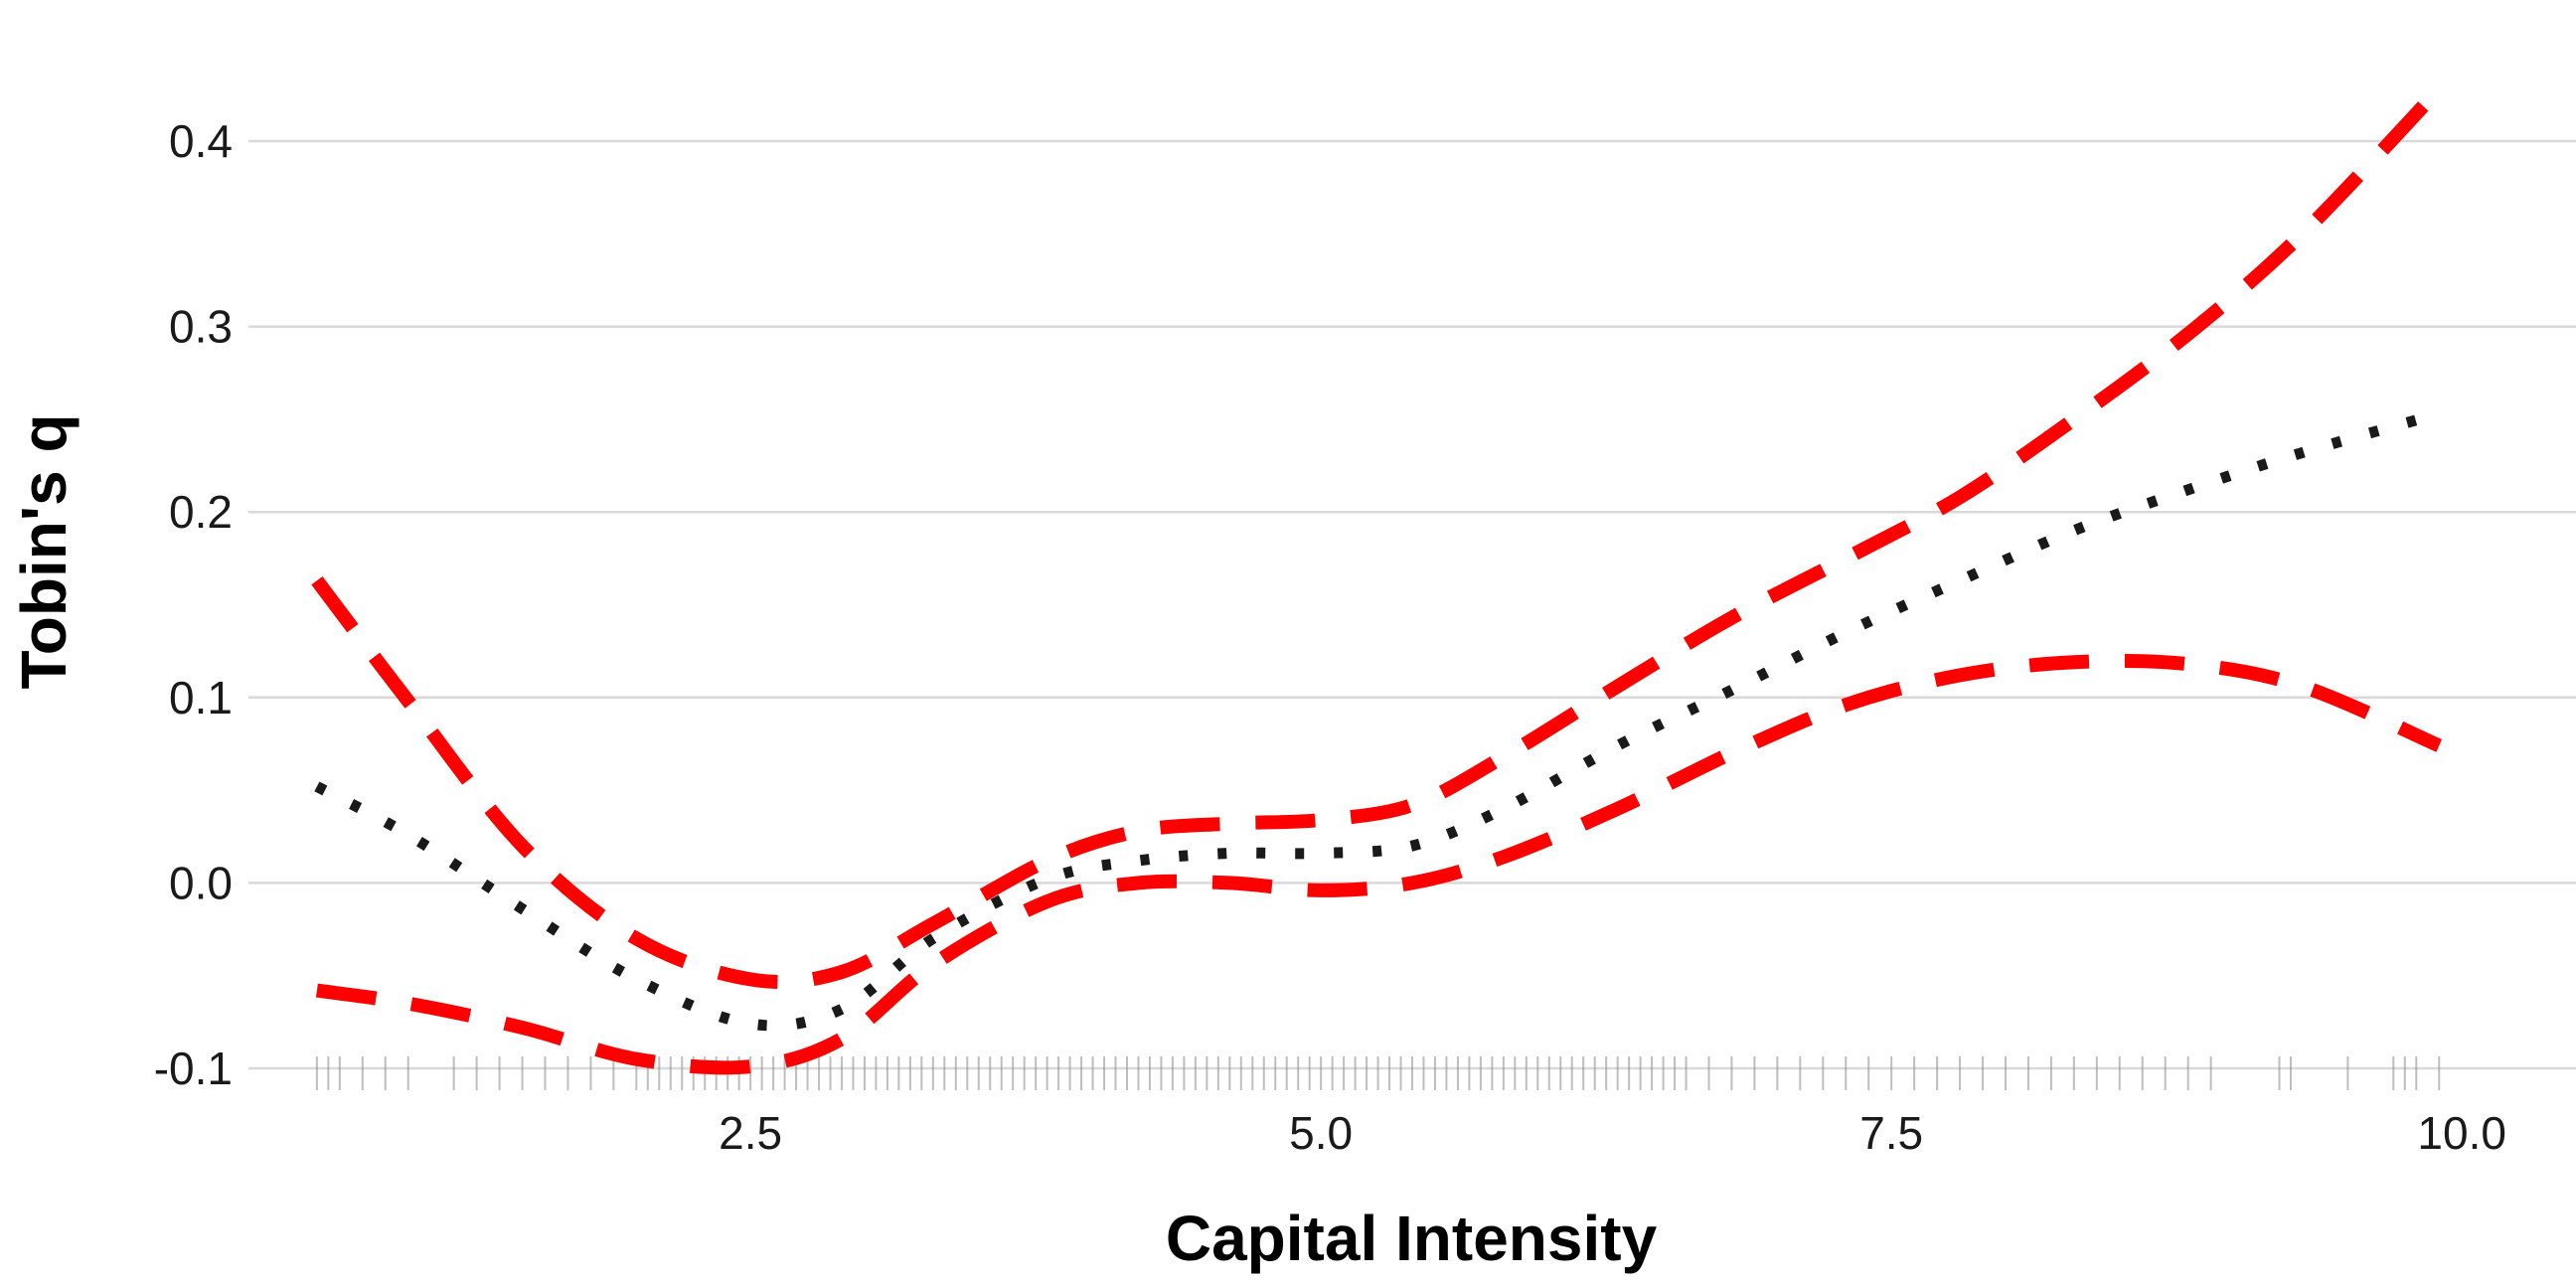 This screenshot has width=2576, height=1288. I want to click on rug-marks, so click(1378, 1073).